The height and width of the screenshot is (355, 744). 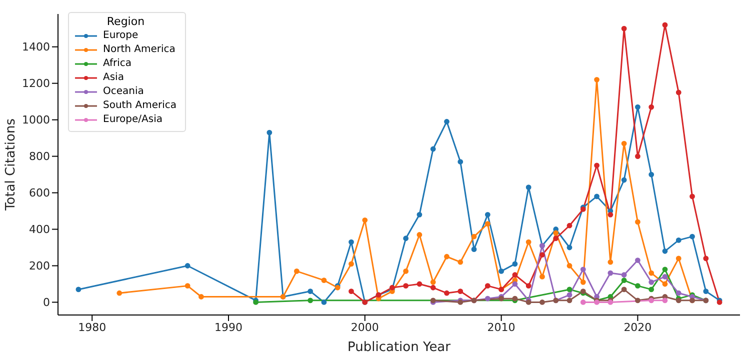 What do you see at coordinates (123, 92) in the screenshot?
I see `legend-label: Oceania` at bounding box center [123, 92].